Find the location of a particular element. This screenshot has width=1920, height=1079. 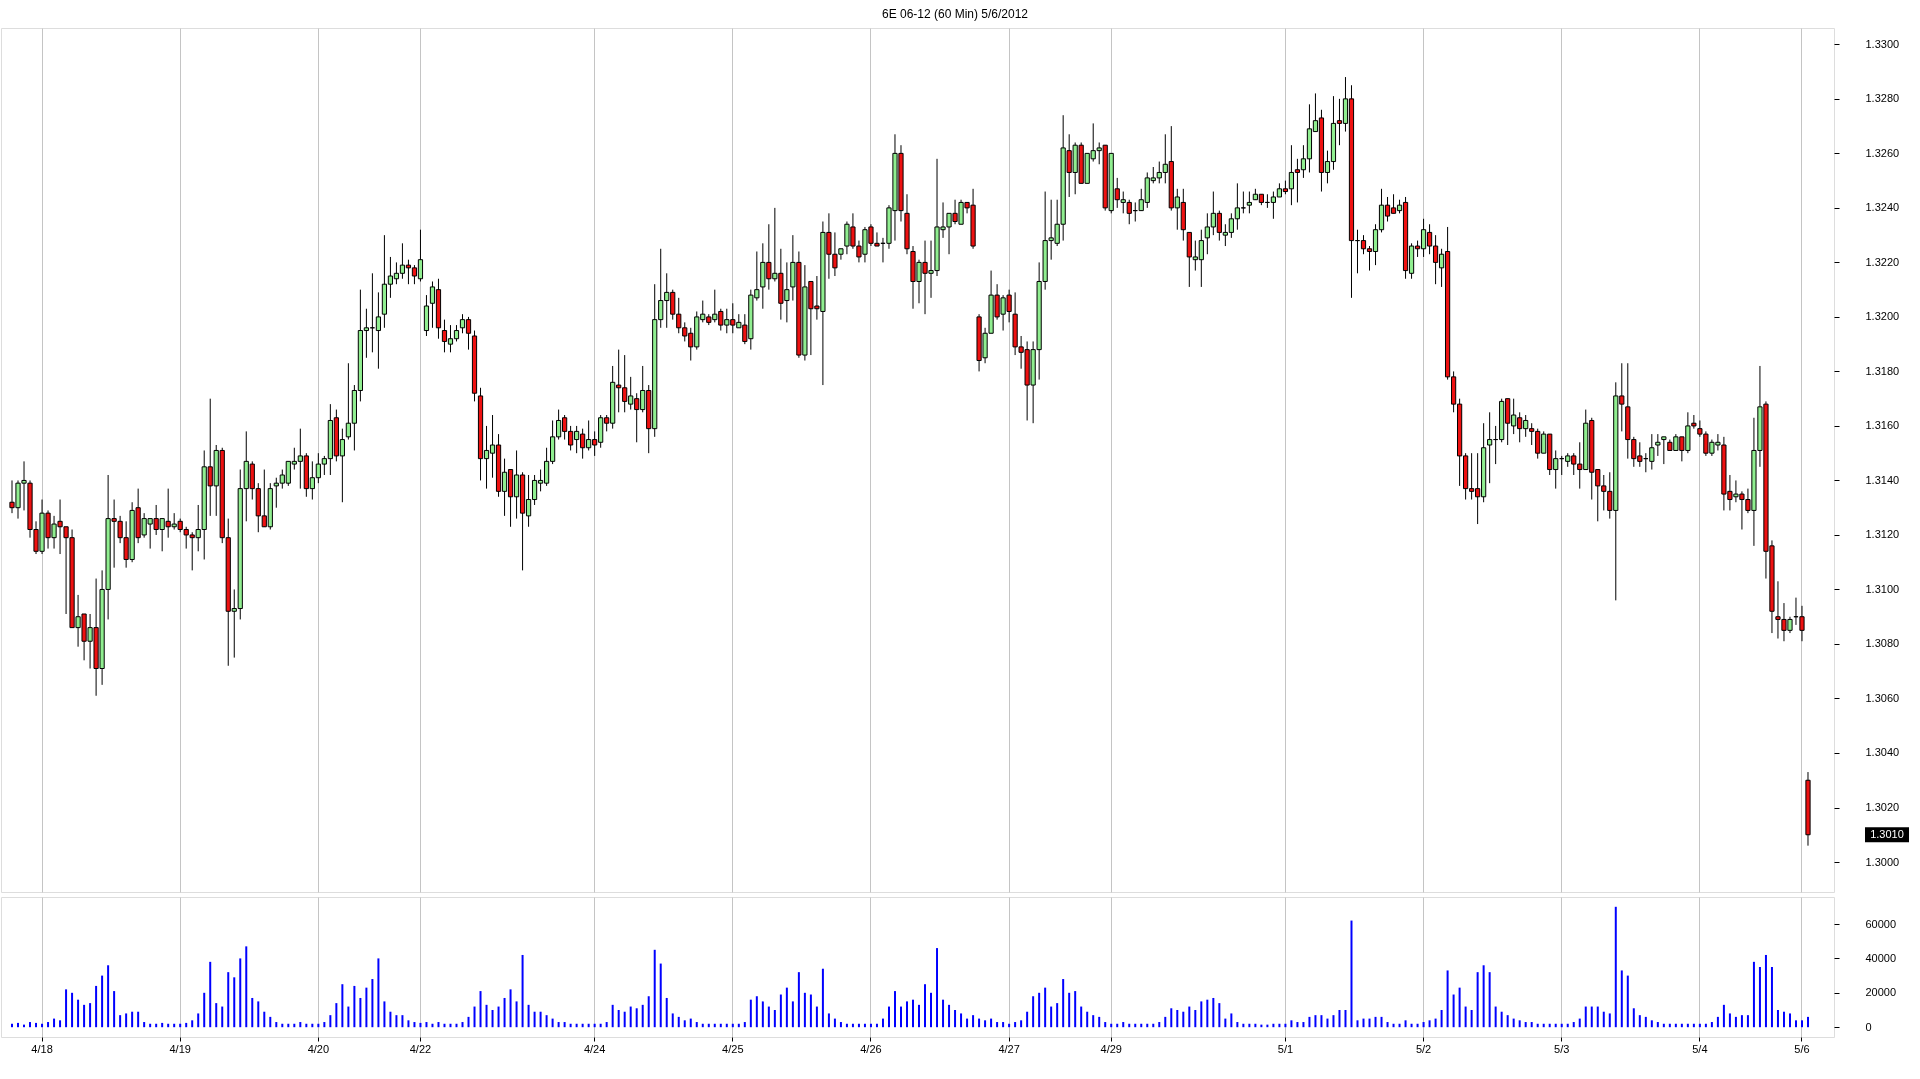

x-tick-label: 4/20 is located at coordinates (318, 1048).